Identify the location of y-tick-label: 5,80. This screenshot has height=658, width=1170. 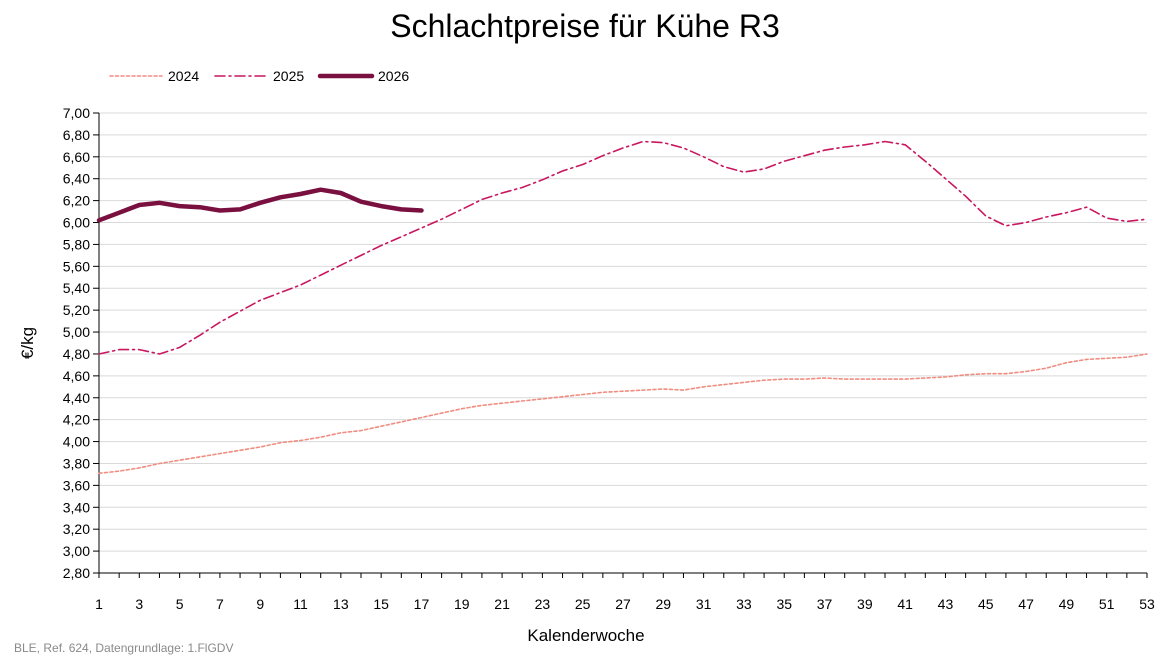
(76, 244).